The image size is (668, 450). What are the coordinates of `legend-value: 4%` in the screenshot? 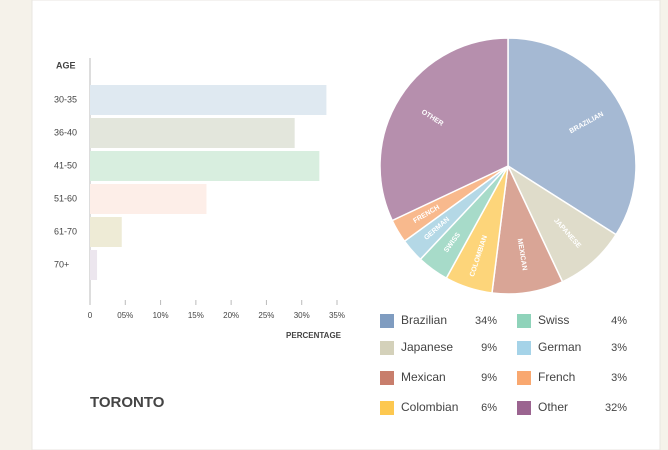 It's located at (619, 321).